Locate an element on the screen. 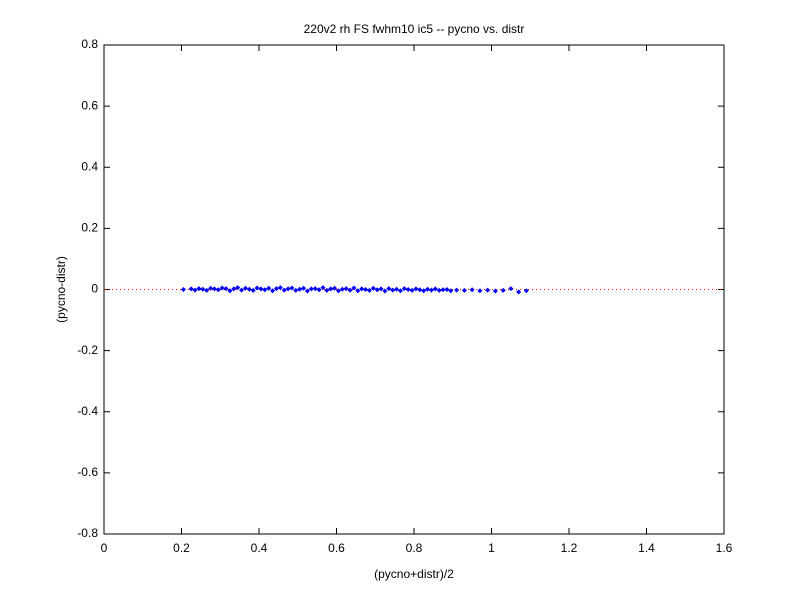 The height and width of the screenshot is (600, 800). y-tick-label: 0.2 is located at coordinates (89, 228).